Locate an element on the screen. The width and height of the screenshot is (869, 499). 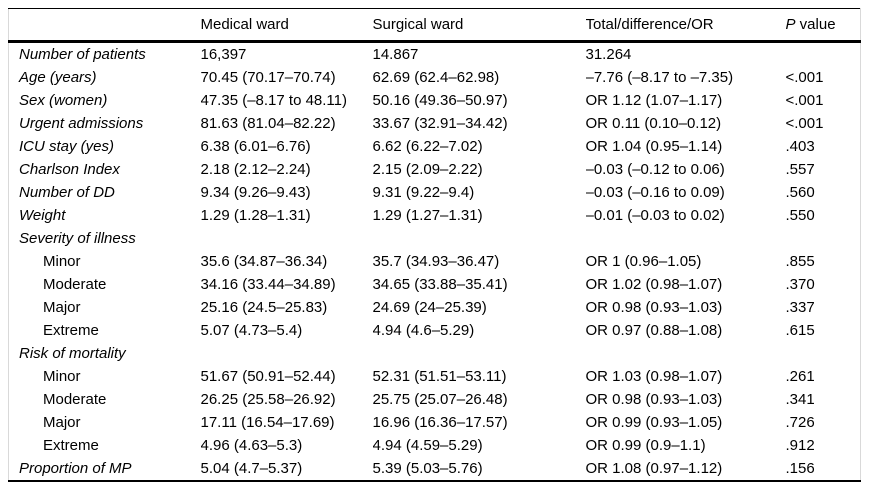
row-label: Age (years) is located at coordinates (58, 77).